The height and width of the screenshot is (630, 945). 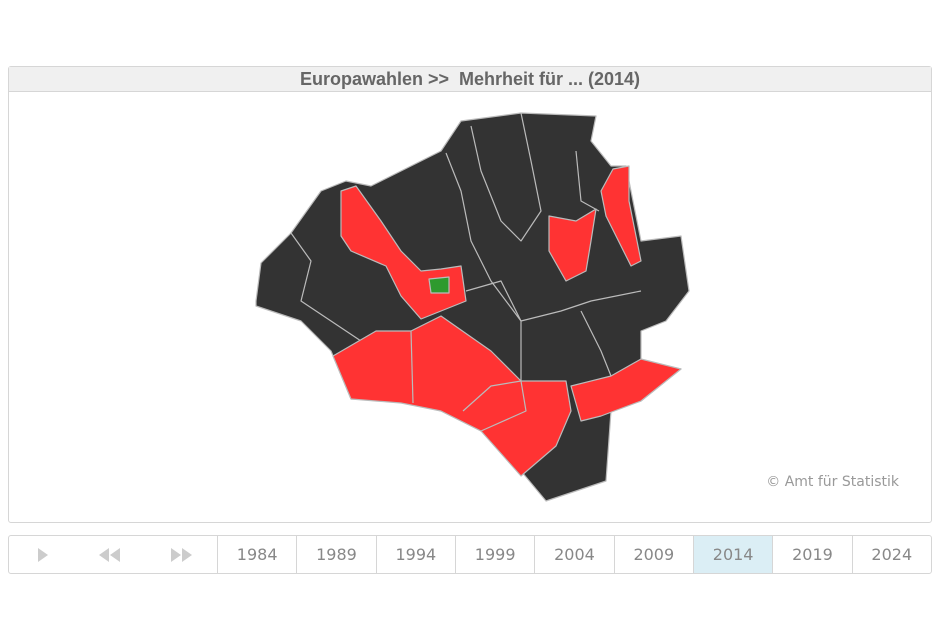 What do you see at coordinates (892, 554) in the screenshot?
I see `year-button: 2024` at bounding box center [892, 554].